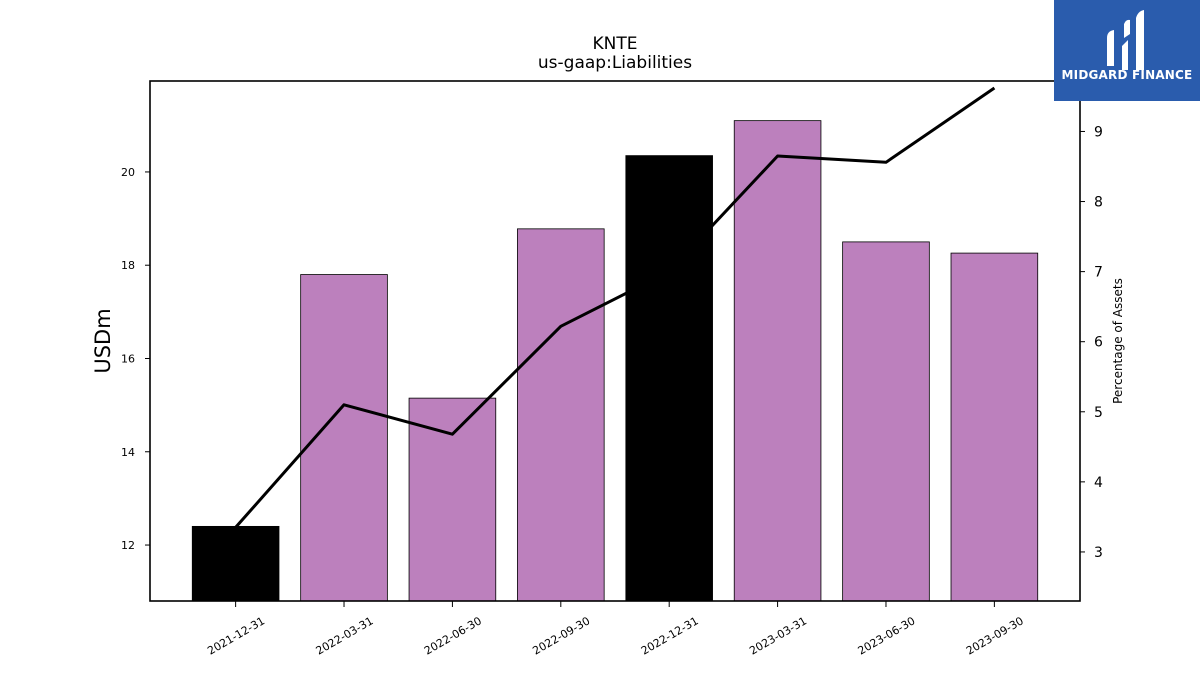 This screenshot has width=1200, height=675. What do you see at coordinates (128, 545) in the screenshot?
I see `y-tick-label: 12` at bounding box center [128, 545].